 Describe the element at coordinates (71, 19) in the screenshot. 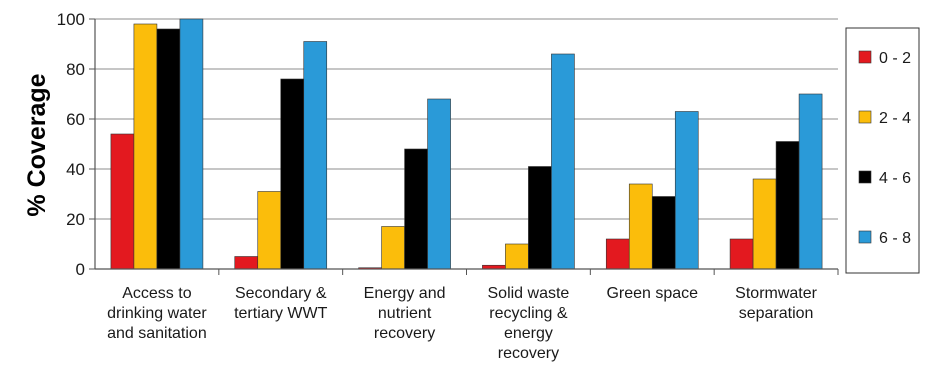

I see `y-tick-label: 100` at that location.